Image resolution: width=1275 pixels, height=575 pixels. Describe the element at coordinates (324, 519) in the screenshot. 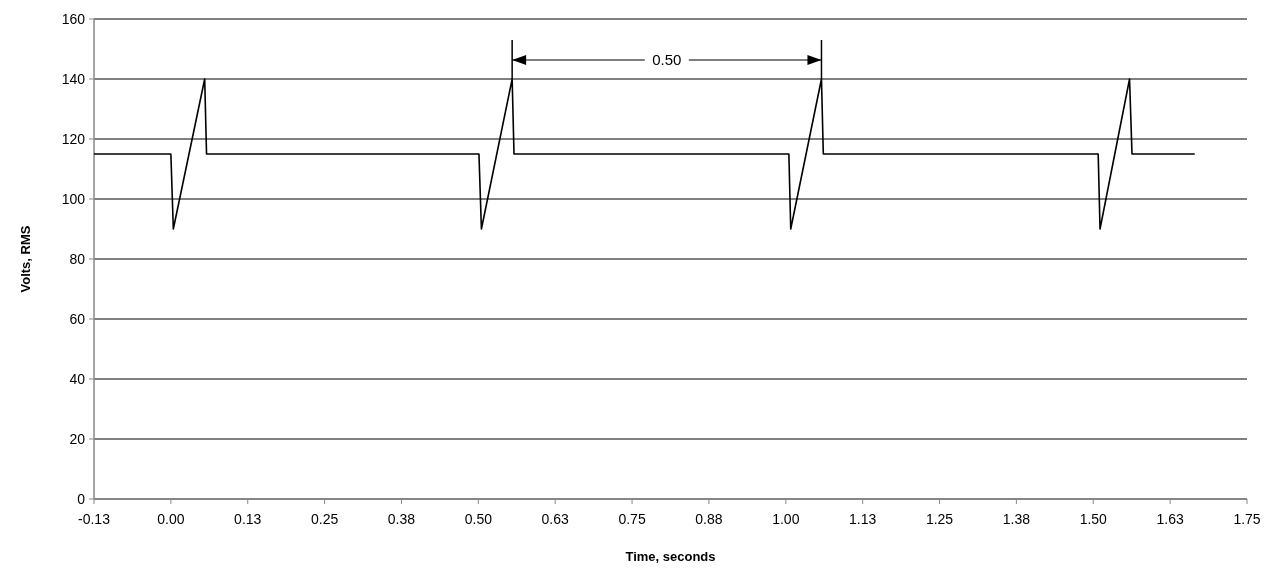

I see `x-tick-label: 0.25` at that location.